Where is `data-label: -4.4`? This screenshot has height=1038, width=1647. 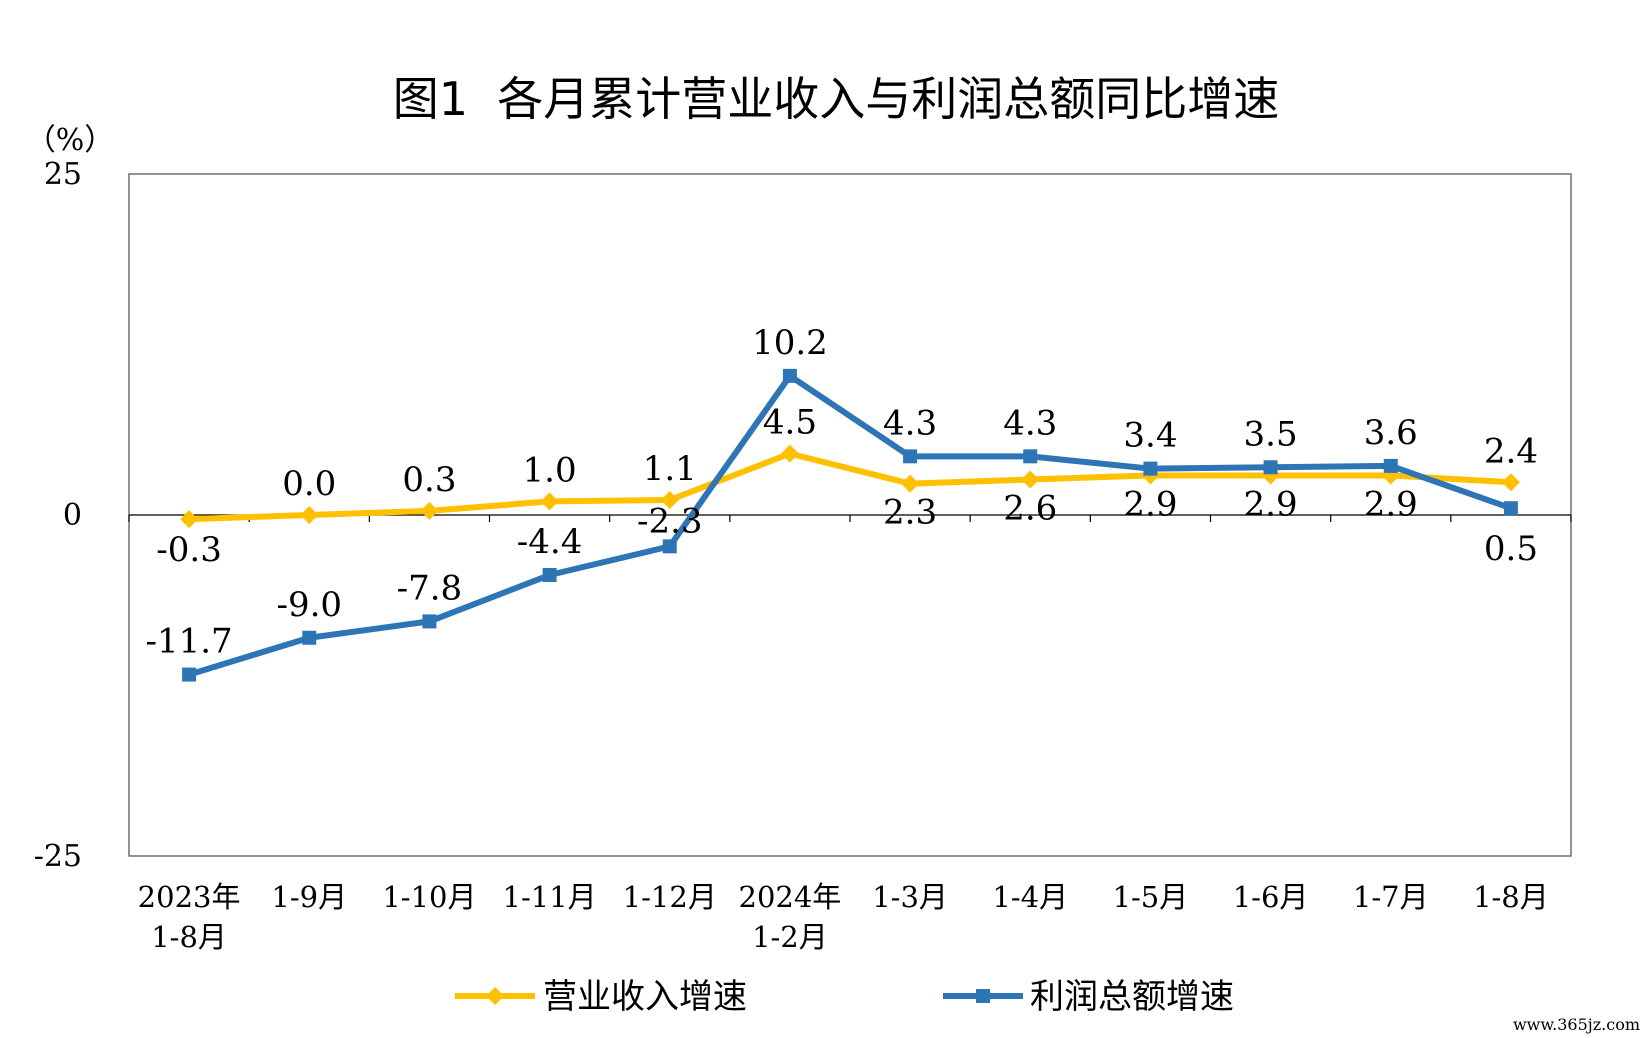
data-label: -4.4 is located at coordinates (550, 542).